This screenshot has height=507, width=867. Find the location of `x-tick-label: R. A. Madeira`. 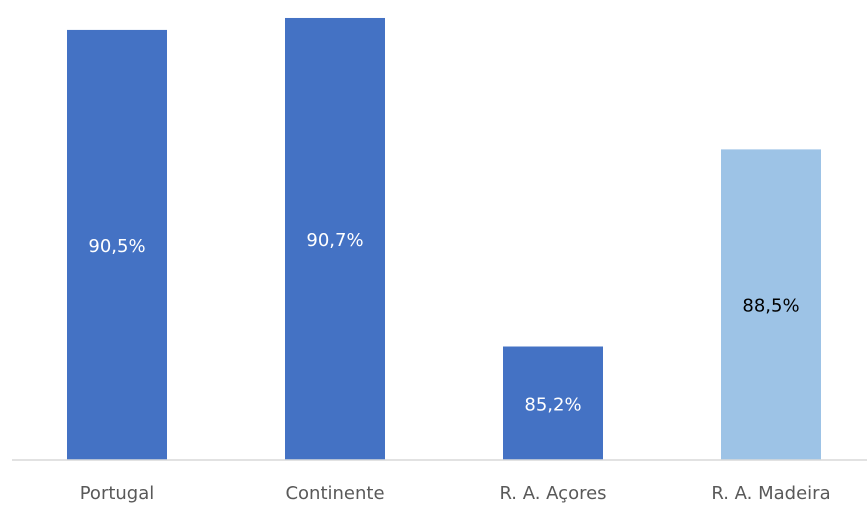

x-tick-label: R. A. Madeira is located at coordinates (770, 493).